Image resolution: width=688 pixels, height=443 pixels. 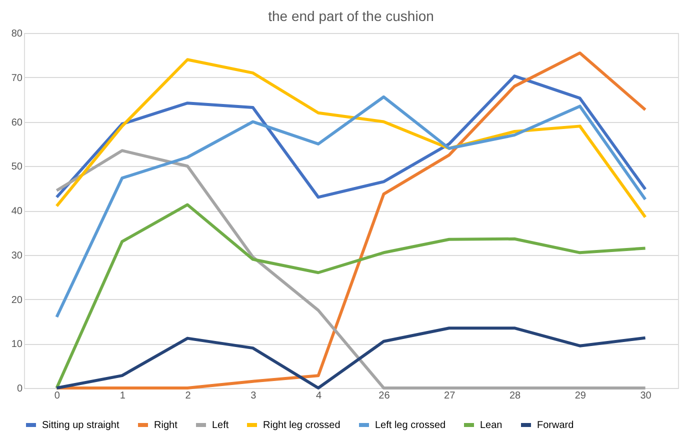 What do you see at coordinates (17, 167) in the screenshot?
I see `y-tick-label: 50` at bounding box center [17, 167].